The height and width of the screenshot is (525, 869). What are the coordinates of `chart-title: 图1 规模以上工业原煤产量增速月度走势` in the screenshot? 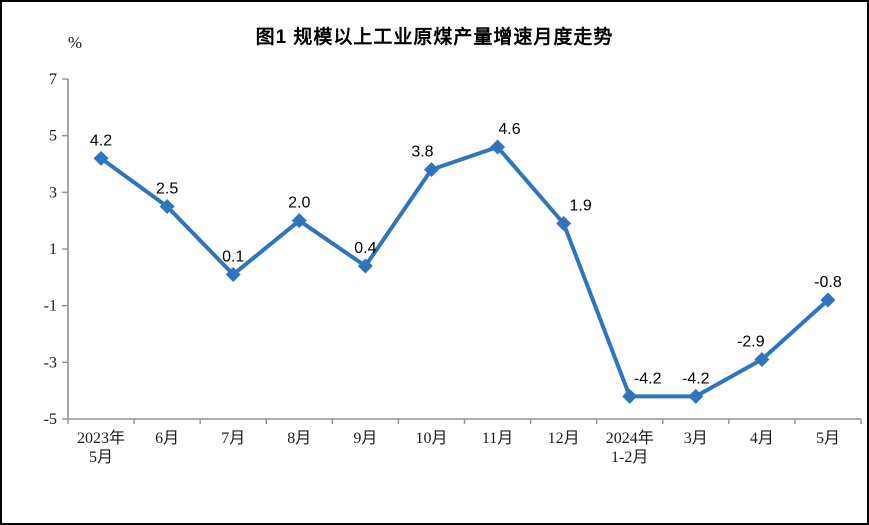 It's located at (434, 37).